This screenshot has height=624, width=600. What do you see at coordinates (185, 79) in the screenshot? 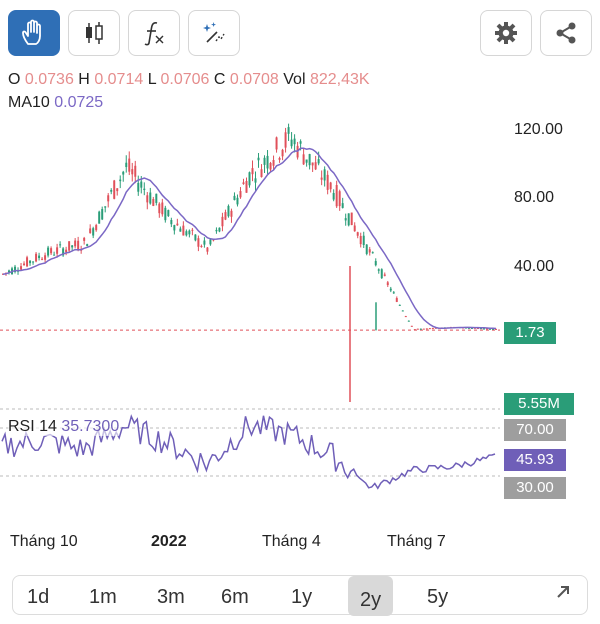
I see `low-value: 0.0706` at bounding box center [185, 79].